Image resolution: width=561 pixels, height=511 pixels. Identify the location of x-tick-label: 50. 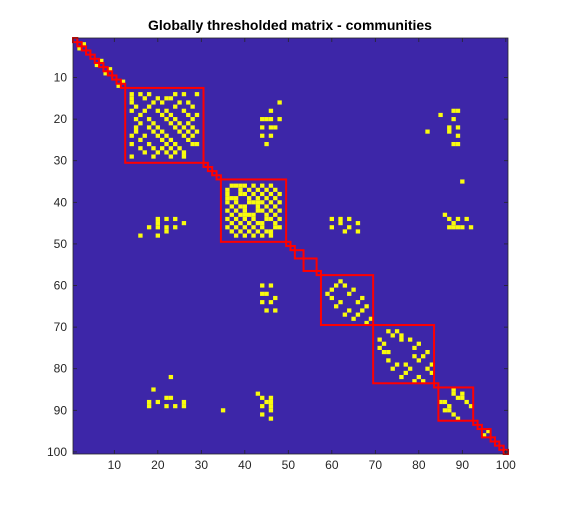
(289, 465).